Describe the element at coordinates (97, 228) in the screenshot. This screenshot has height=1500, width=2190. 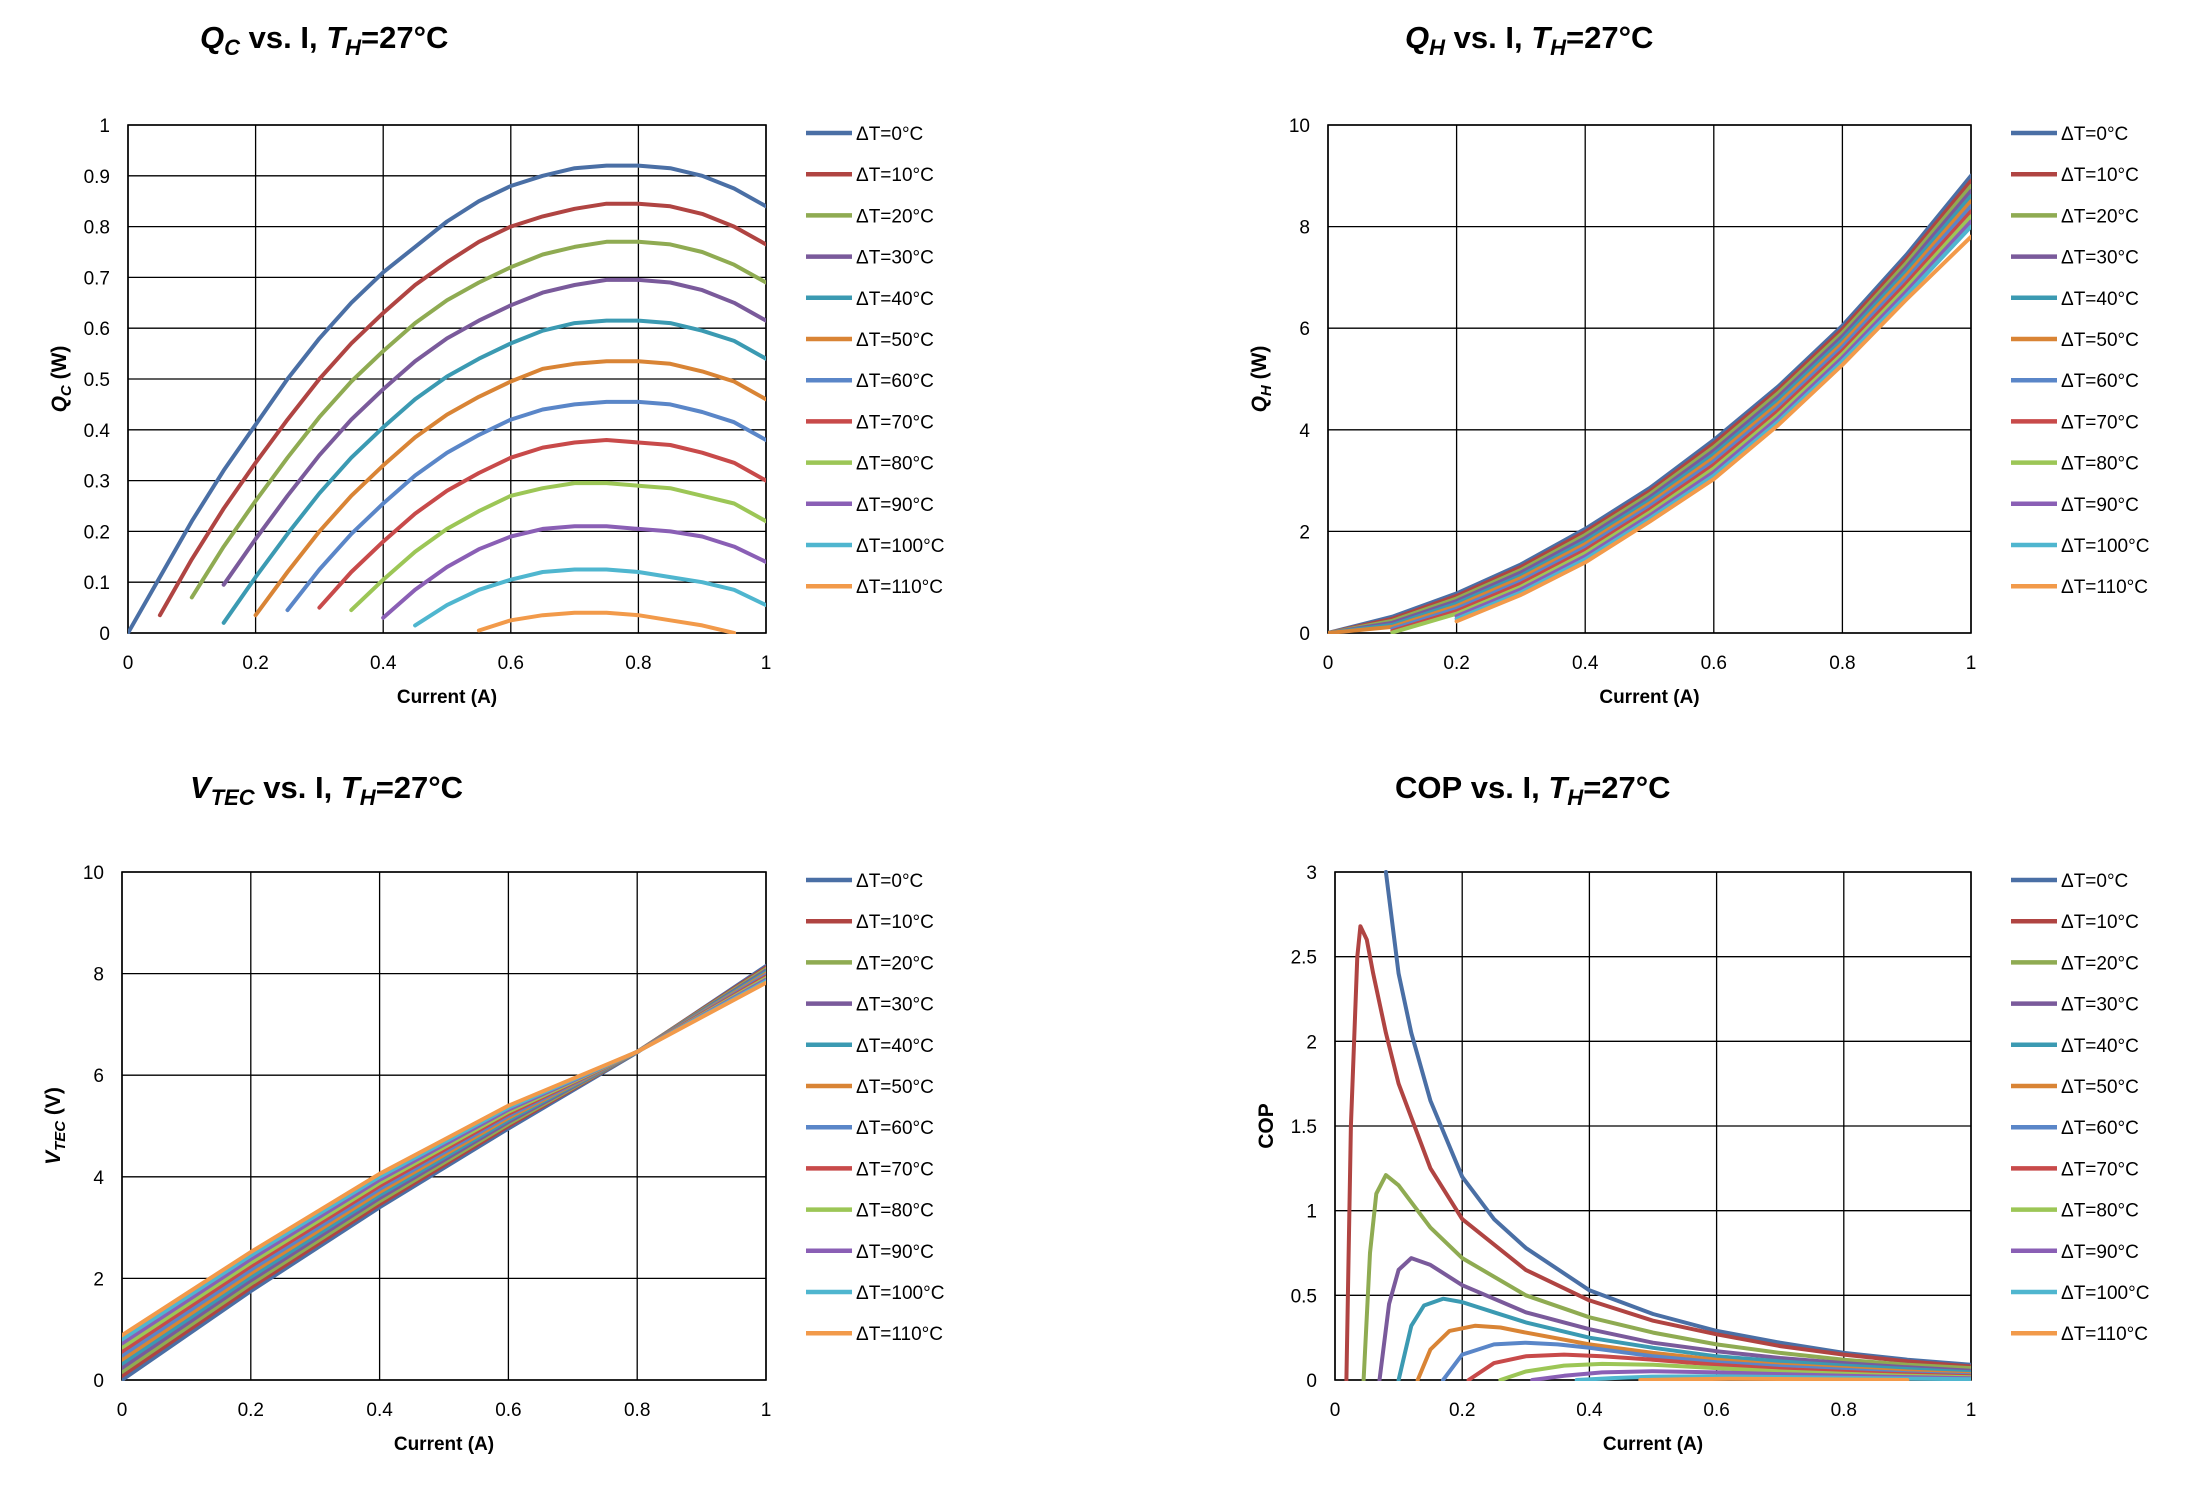
I see `y-tick-label: 0.8` at that location.